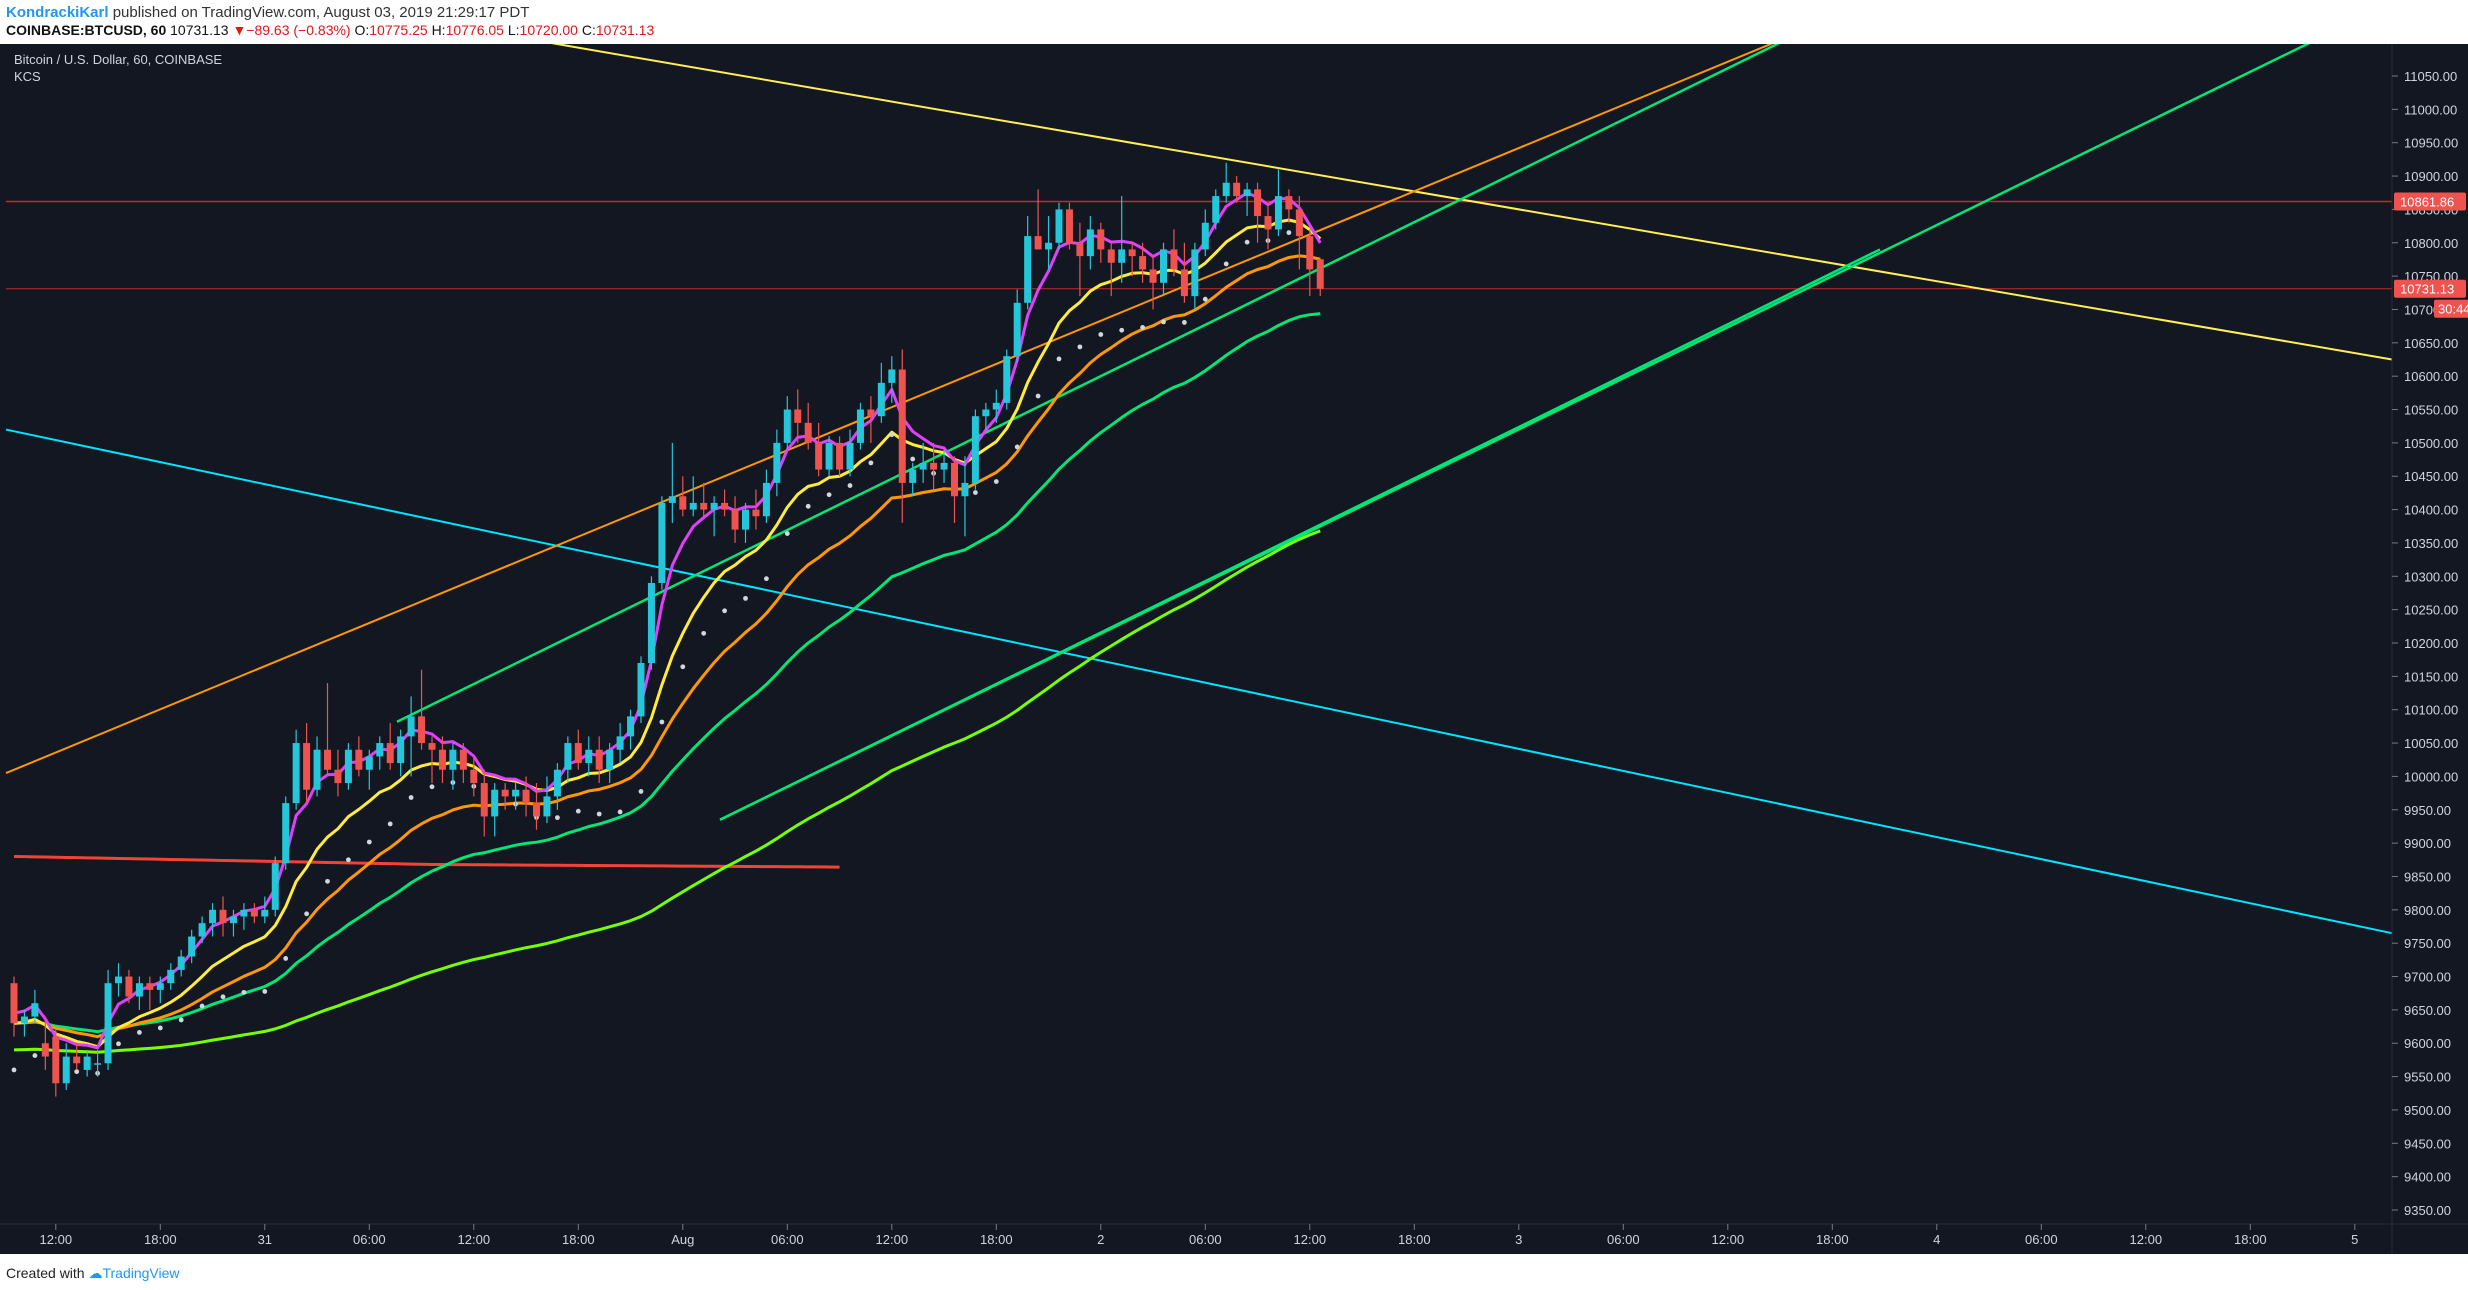 The width and height of the screenshot is (2468, 1290). I want to click on author-link: KondrackiKarl, so click(57, 12).